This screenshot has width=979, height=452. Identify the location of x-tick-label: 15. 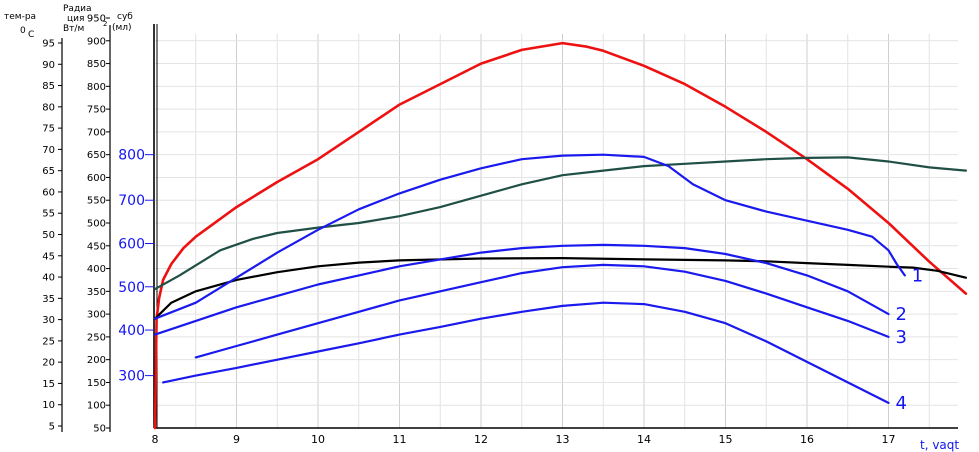
(726, 439).